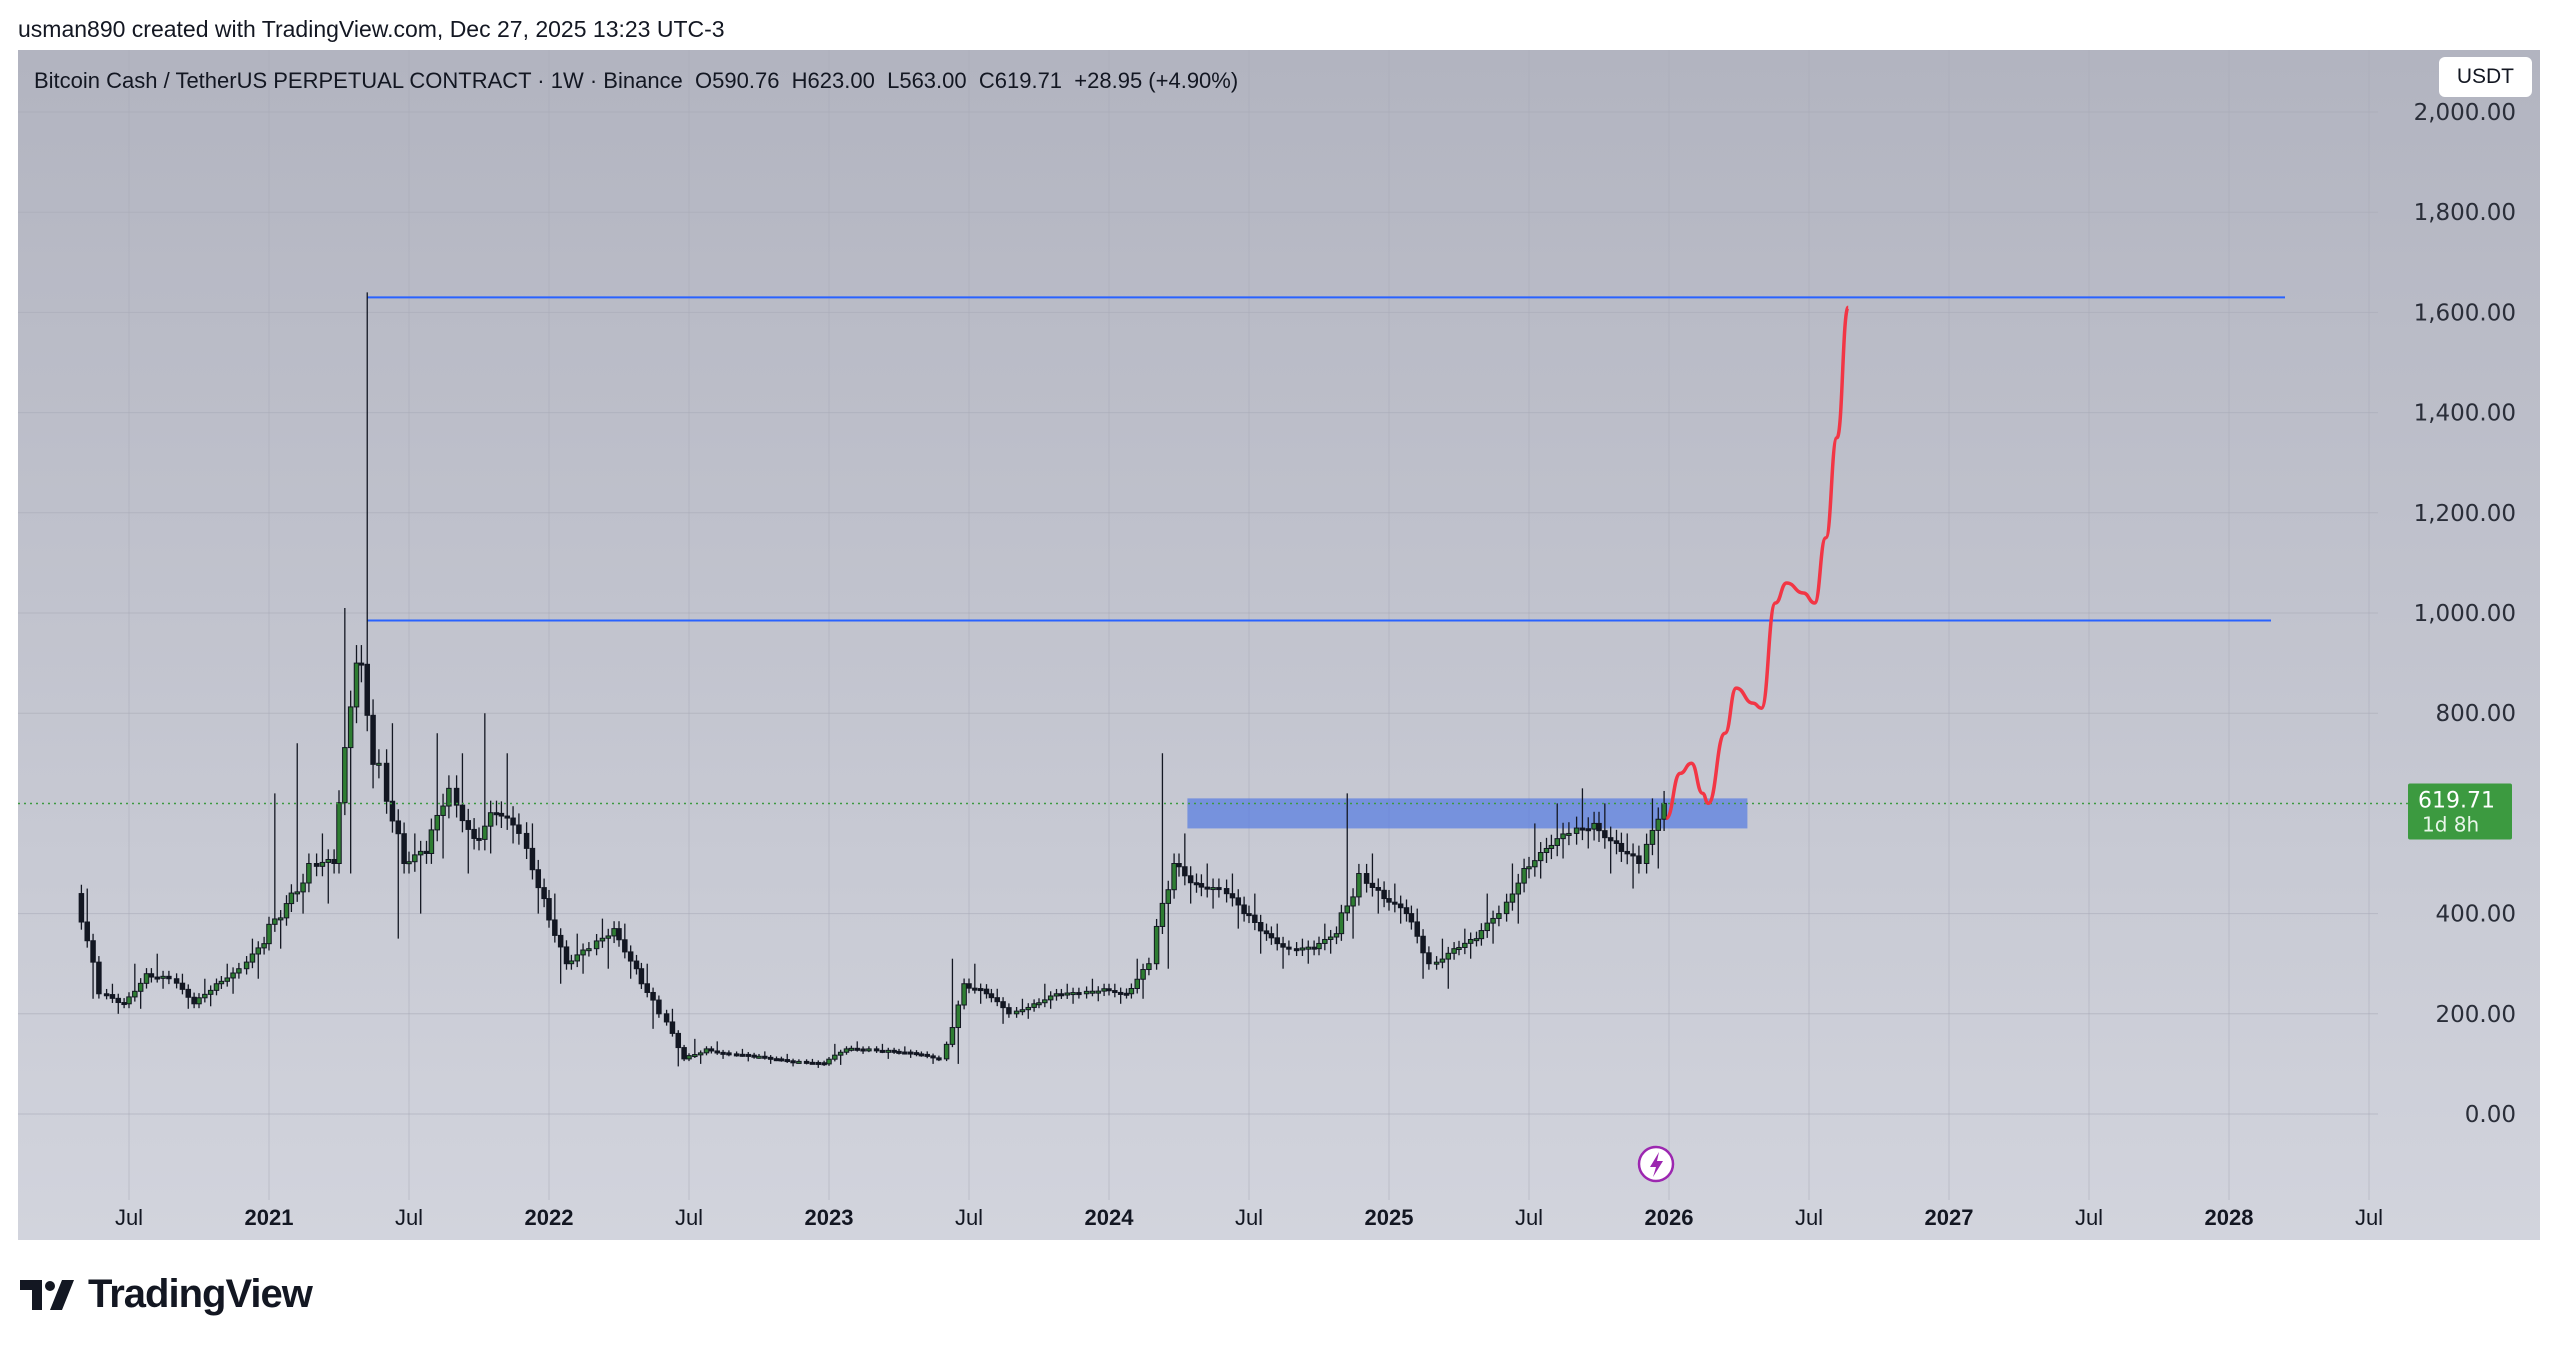 This screenshot has width=2560, height=1354. Describe the element at coordinates (2465, 313) in the screenshot. I see `price-tick-label: 1,600.00` at that location.